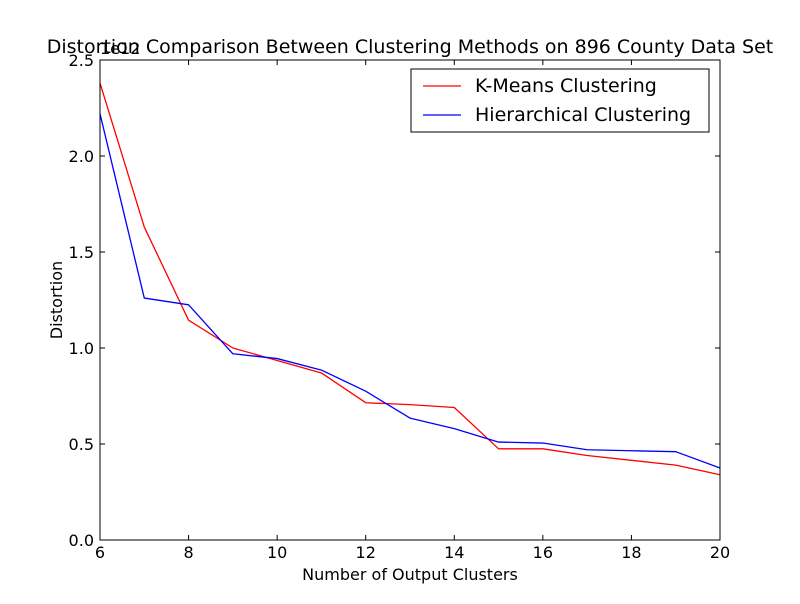  What do you see at coordinates (720, 552) in the screenshot?
I see `x-tick-label: 20` at bounding box center [720, 552].